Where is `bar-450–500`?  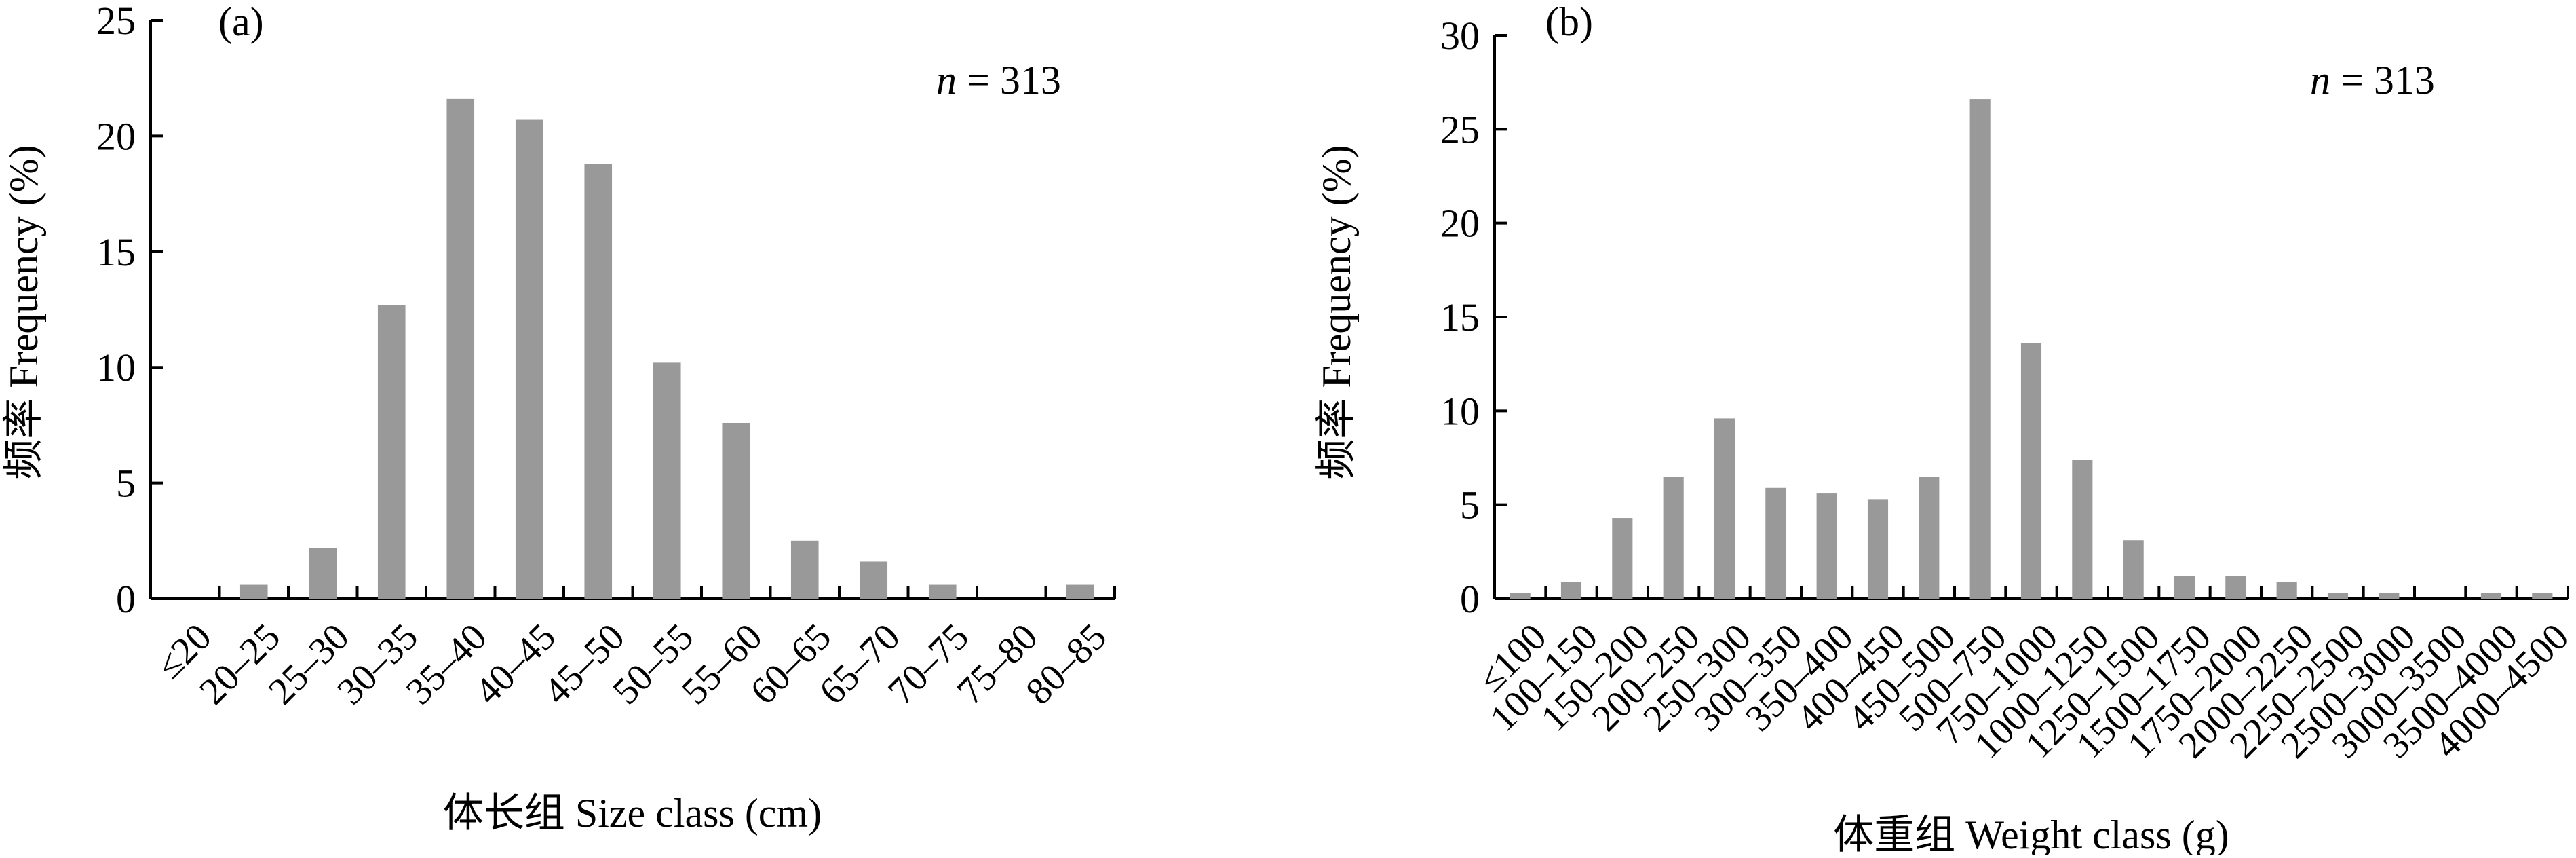 bar-450–500 is located at coordinates (1929, 538).